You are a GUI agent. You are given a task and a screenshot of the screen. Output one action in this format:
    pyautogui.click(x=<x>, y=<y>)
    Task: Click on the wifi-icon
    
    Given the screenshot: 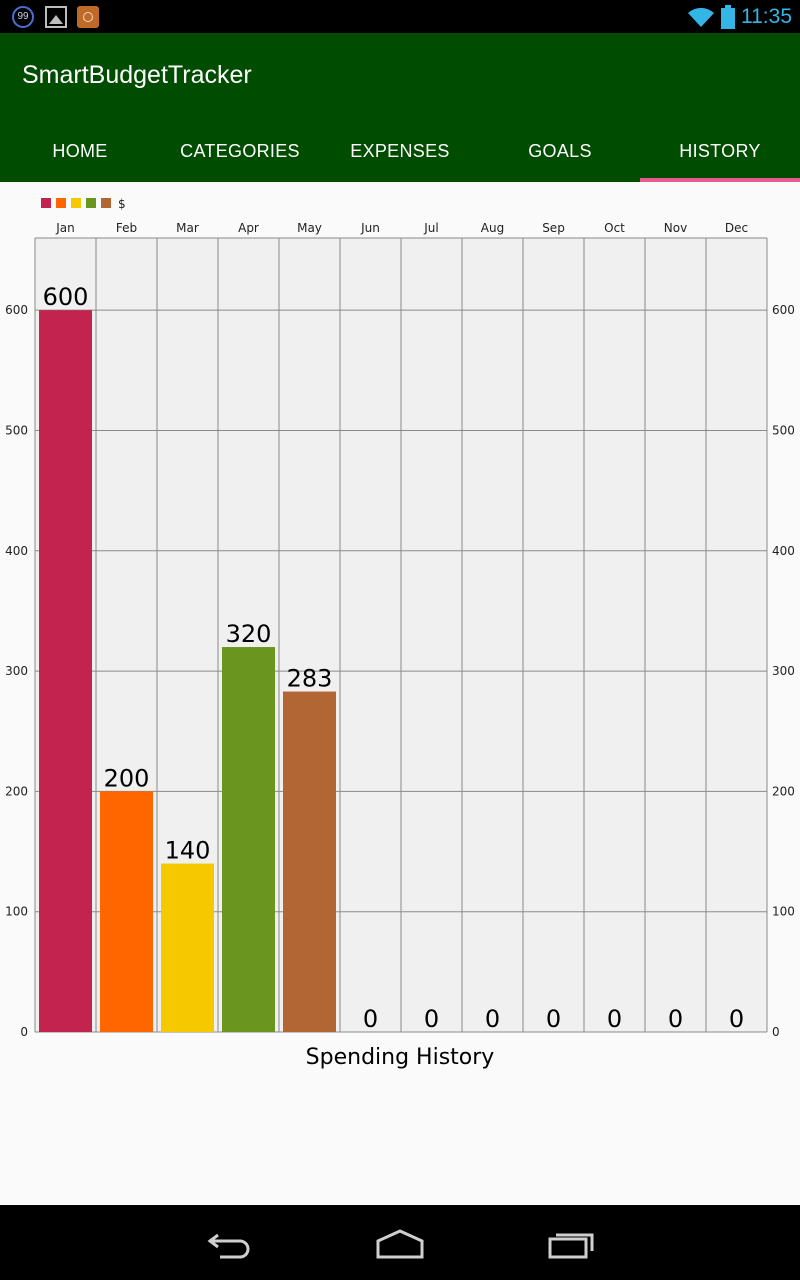 What is the action you would take?
    pyautogui.click(x=701, y=17)
    